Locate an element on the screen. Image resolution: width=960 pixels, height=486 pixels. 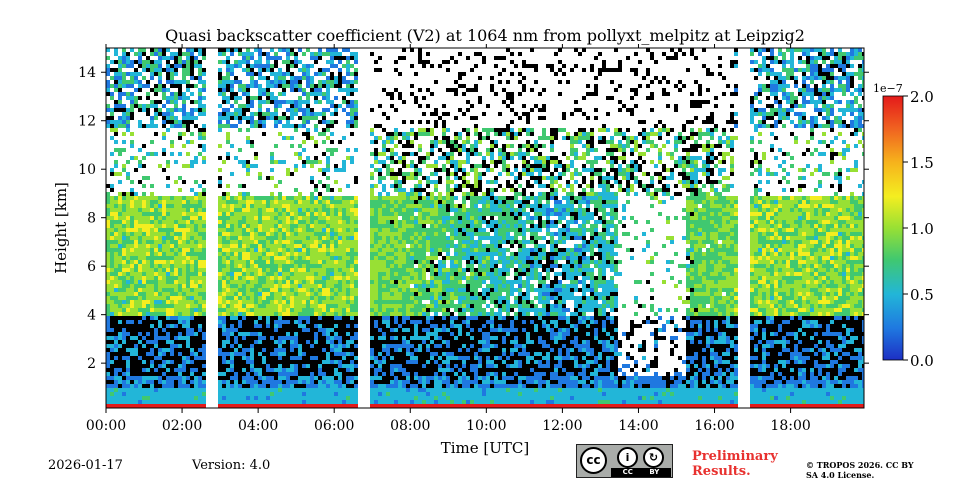
colorbar-tick-label: 1.5 is located at coordinates (922, 163).